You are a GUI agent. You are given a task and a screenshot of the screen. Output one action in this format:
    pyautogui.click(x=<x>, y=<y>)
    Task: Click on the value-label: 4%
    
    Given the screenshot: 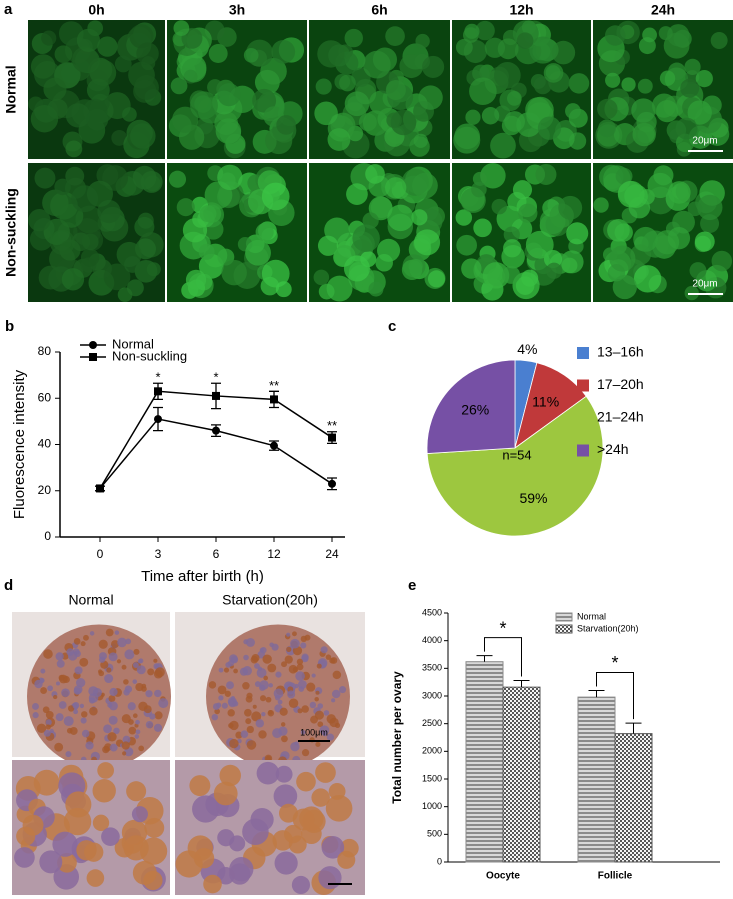 What is the action you would take?
    pyautogui.click(x=527, y=349)
    